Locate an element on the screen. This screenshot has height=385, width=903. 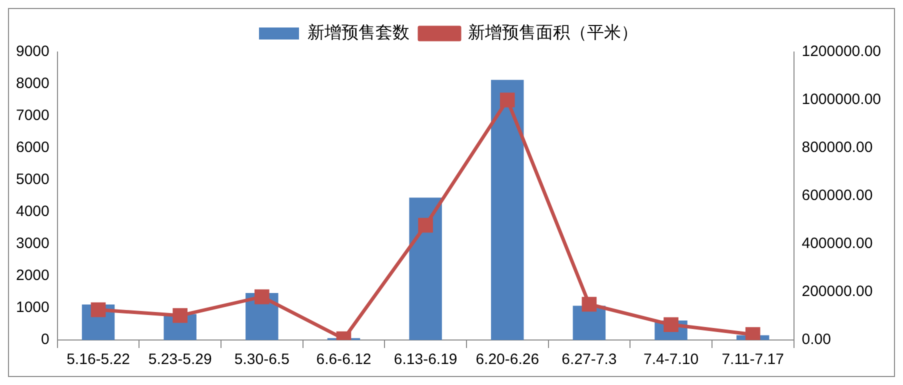
y-tick-label: 2000 is located at coordinates (33, 275).